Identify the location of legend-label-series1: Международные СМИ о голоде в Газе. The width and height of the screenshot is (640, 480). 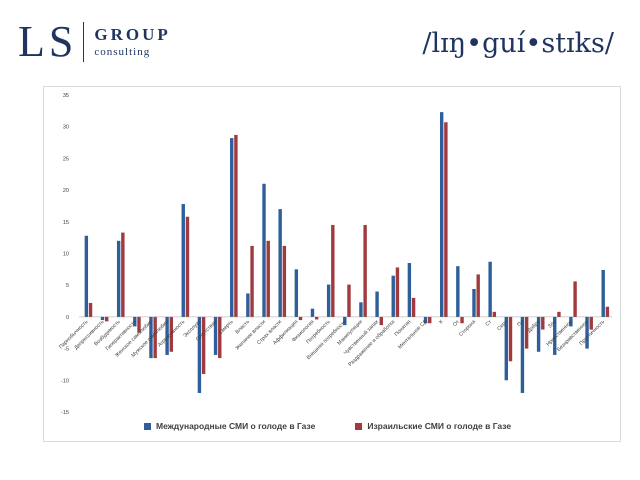
(236, 426).